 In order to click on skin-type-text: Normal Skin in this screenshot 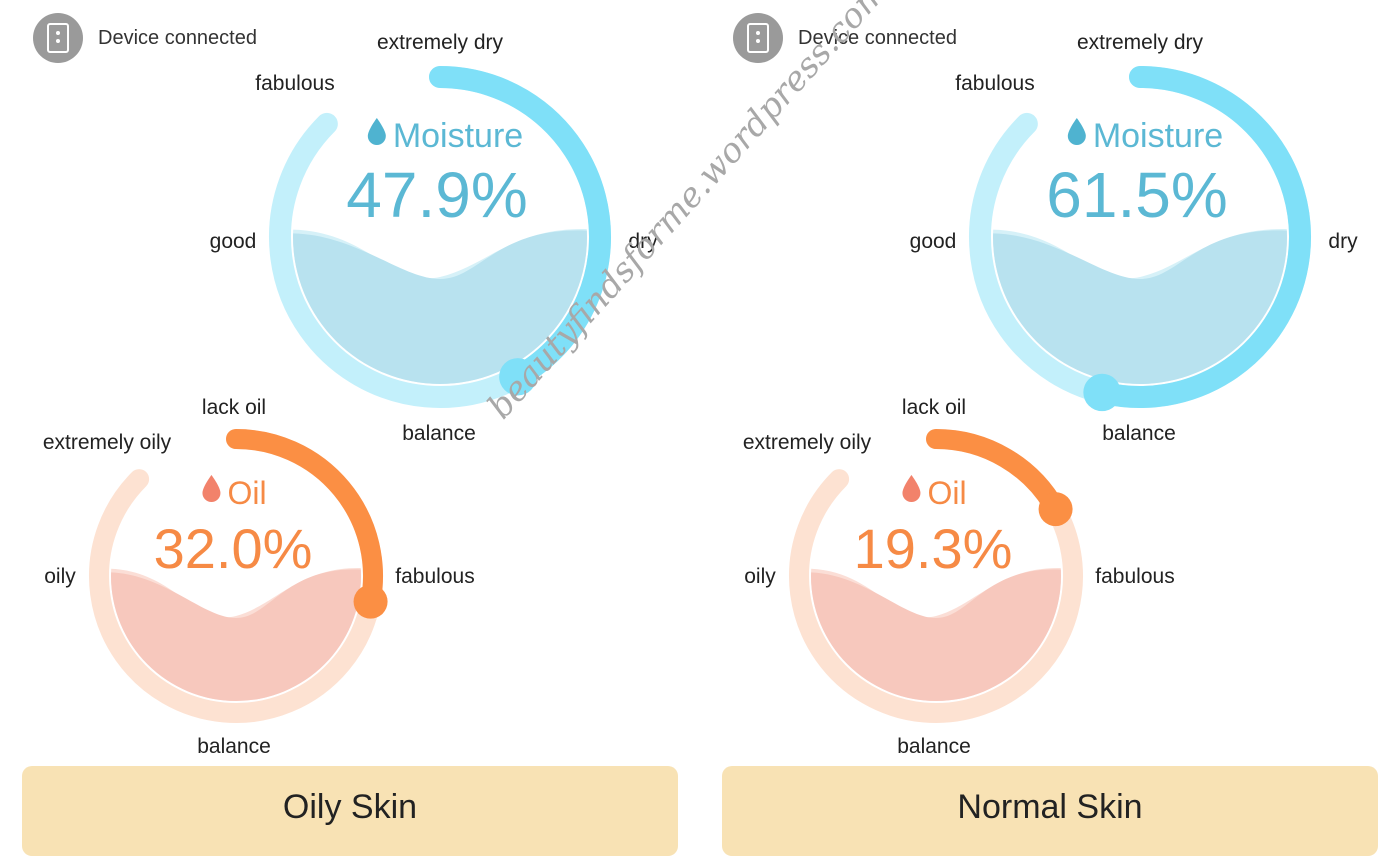, I will do `click(1050, 807)`.